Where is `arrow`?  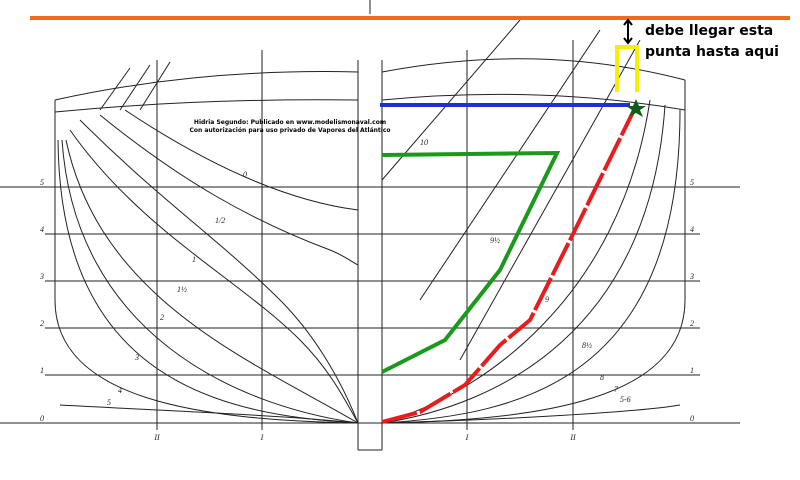
arrow is located at coordinates (628, 31).